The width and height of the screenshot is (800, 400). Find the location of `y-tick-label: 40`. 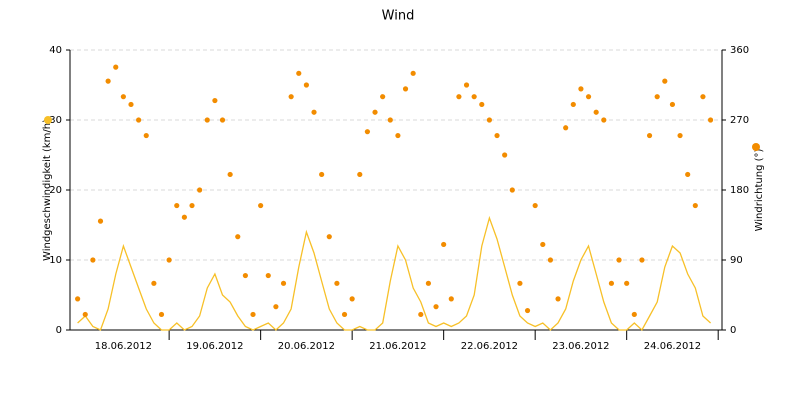

y-tick-label: 40 is located at coordinates (55, 50).